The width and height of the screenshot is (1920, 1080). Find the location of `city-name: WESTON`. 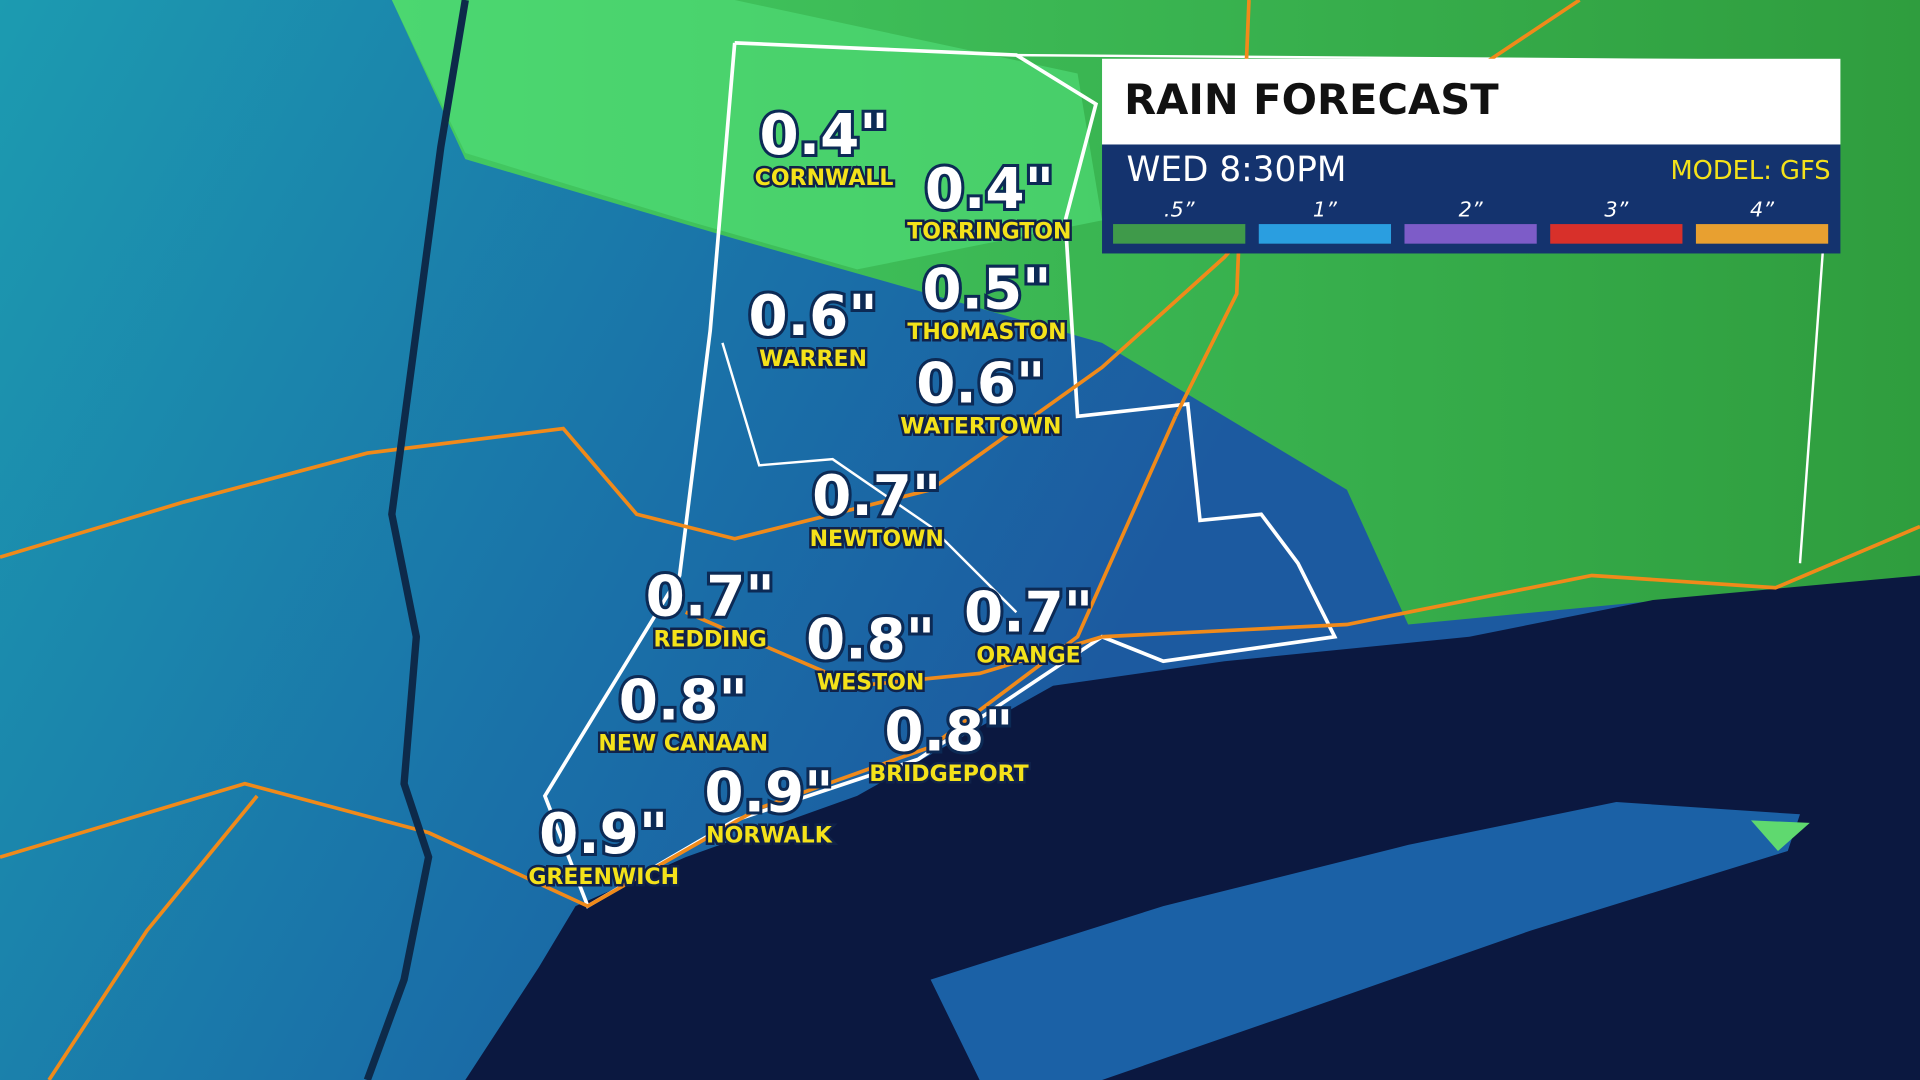

city-name: WESTON is located at coordinates (870, 682).